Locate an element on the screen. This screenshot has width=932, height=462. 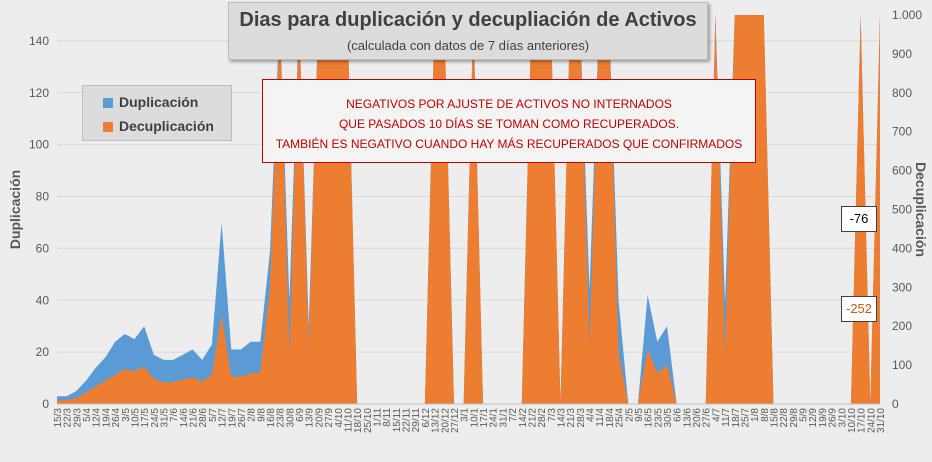
x-tick-label: 8/11 is located at coordinates (387, 417).